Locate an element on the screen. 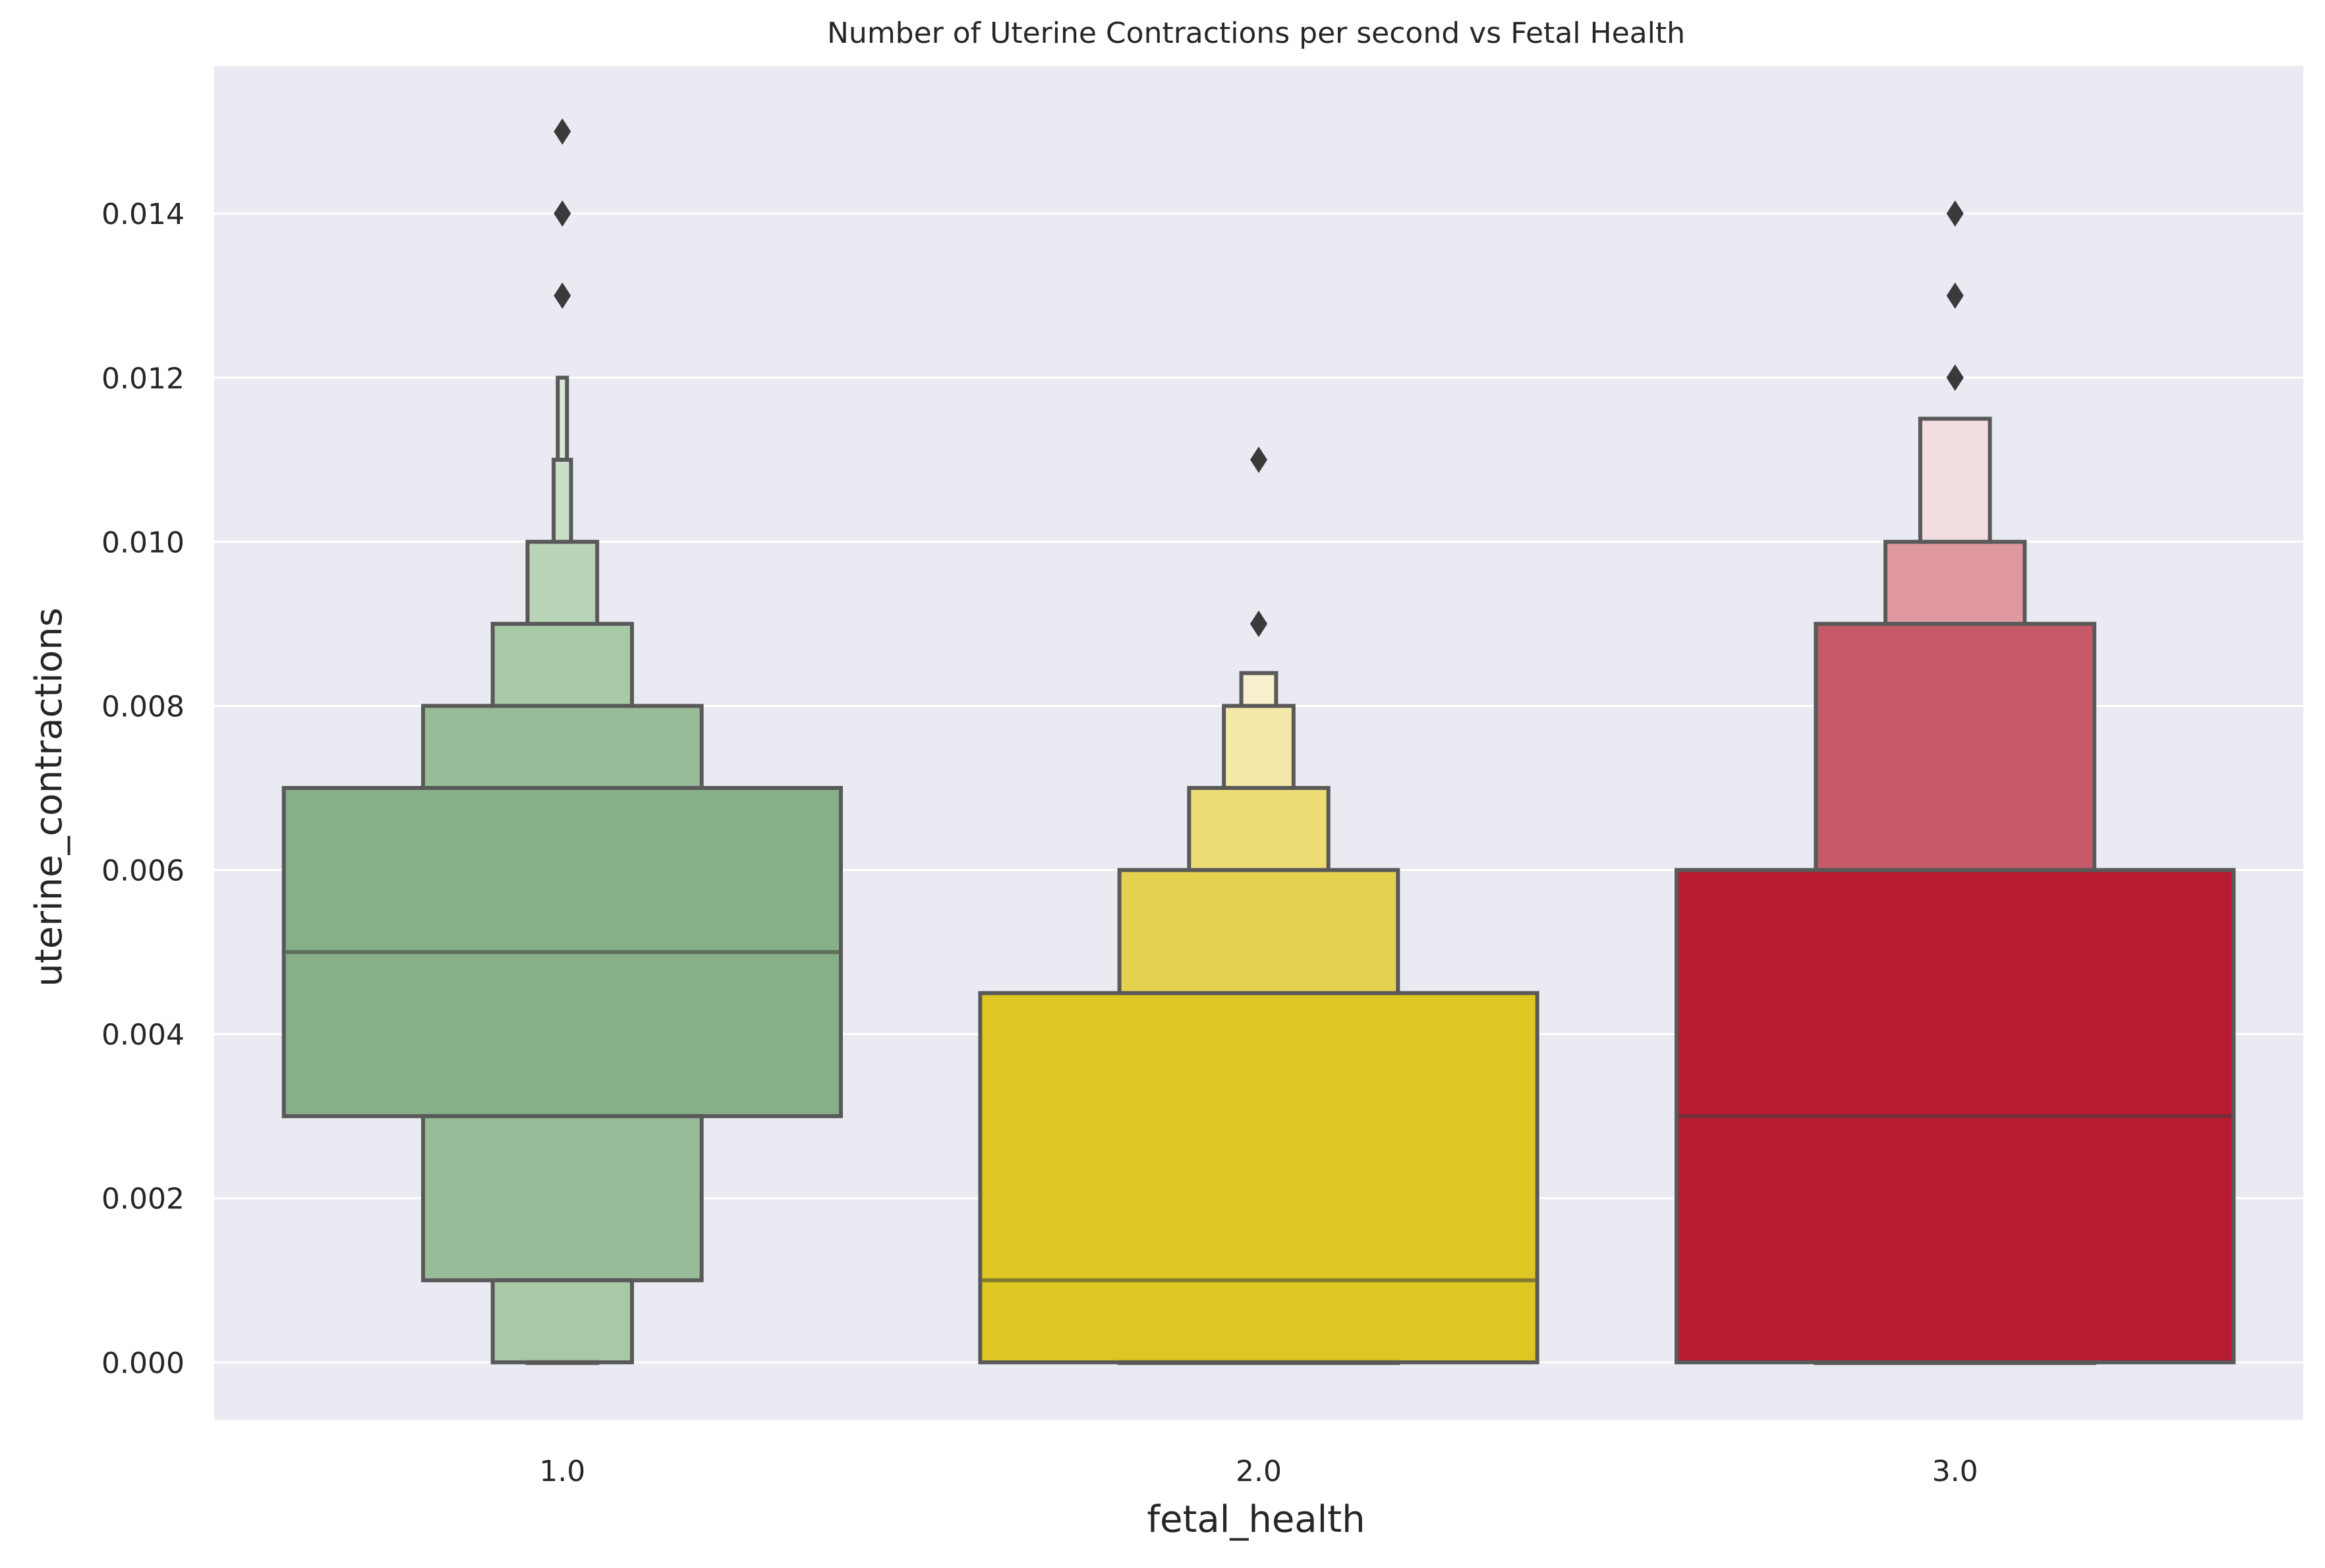 The height and width of the screenshot is (1568, 2325). y-tick-label: 0.000 is located at coordinates (143, 1363).